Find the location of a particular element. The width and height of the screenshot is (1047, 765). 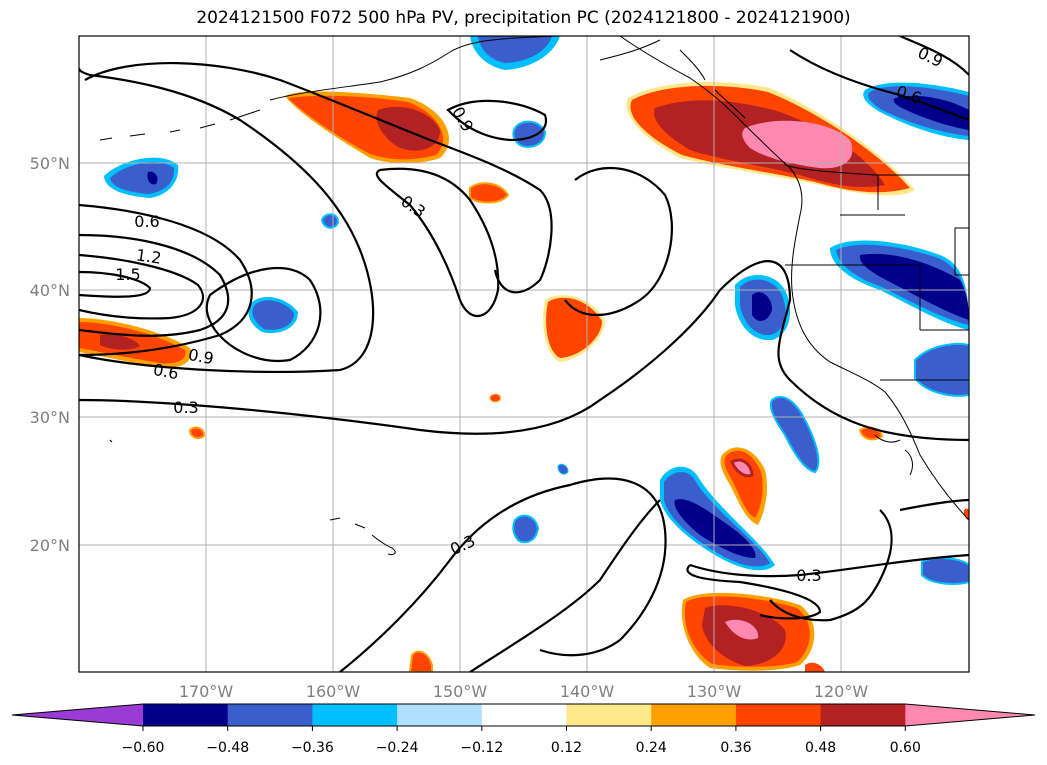

pv-contour-0.3-right is located at coordinates (831, 565).